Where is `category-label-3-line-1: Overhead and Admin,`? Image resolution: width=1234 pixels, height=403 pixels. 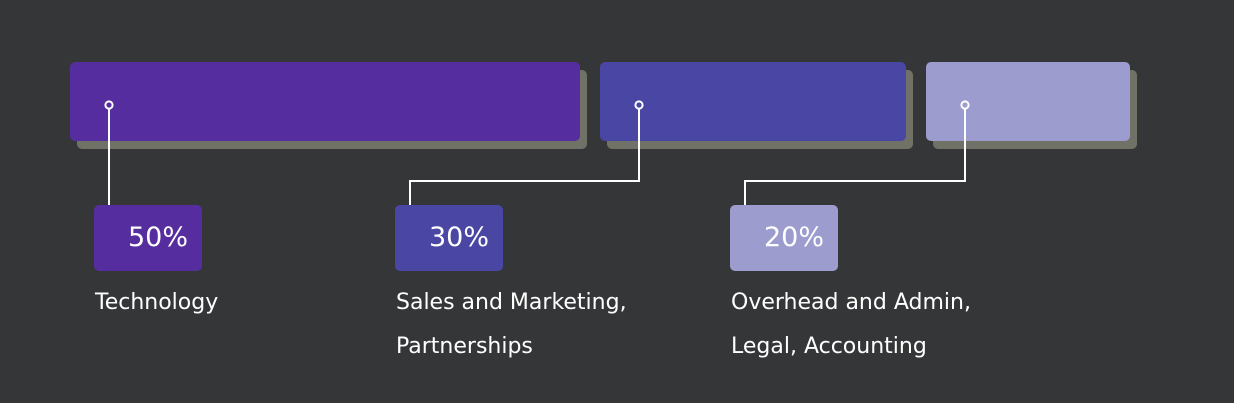 category-label-3-line-1: Overhead and Admin, is located at coordinates (851, 302).